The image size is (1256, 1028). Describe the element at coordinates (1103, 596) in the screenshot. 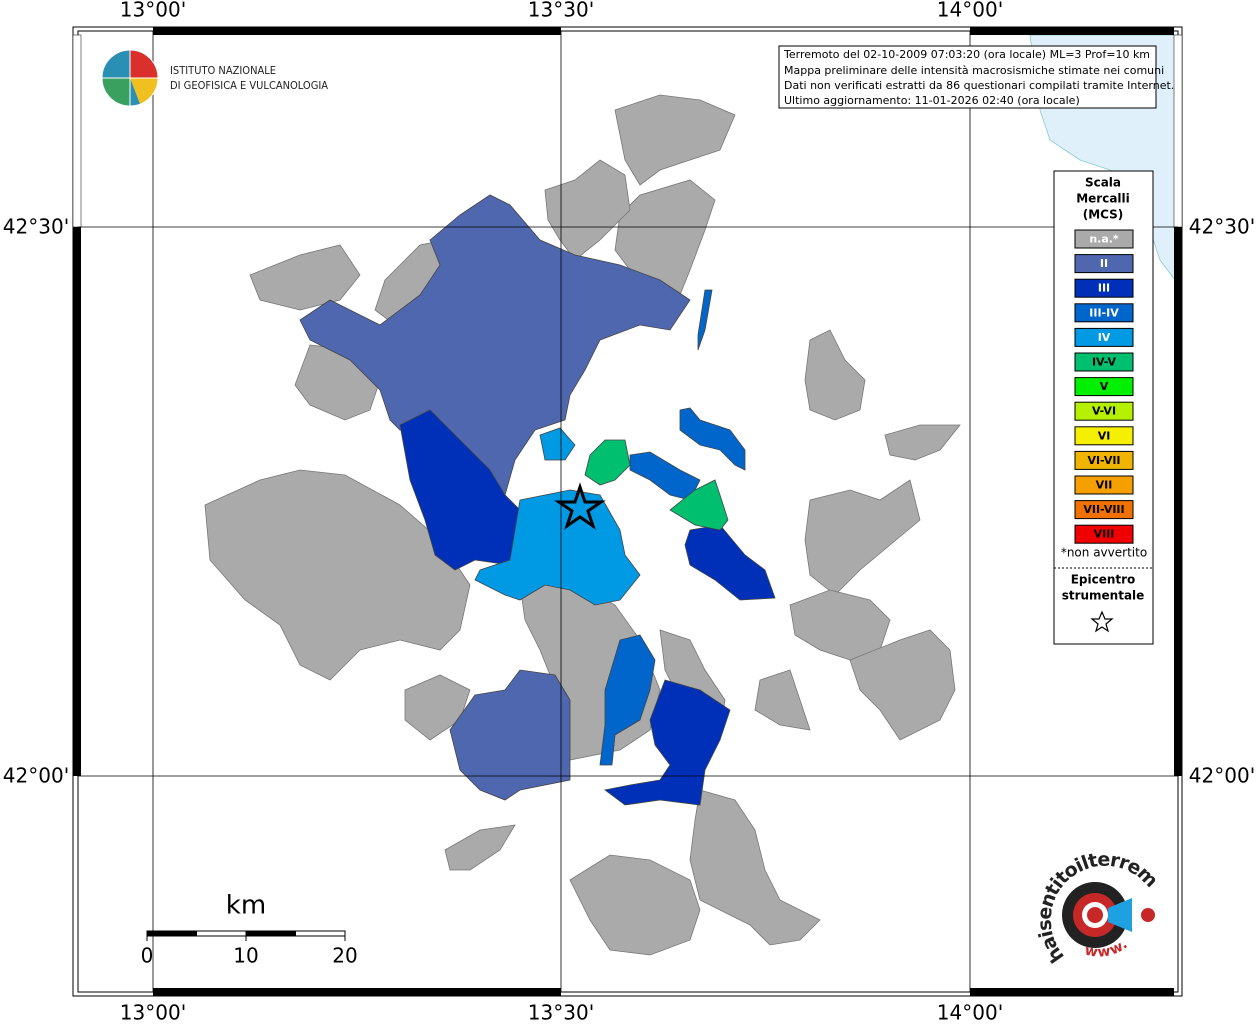

I see `legend-epicenter: strumentale` at that location.